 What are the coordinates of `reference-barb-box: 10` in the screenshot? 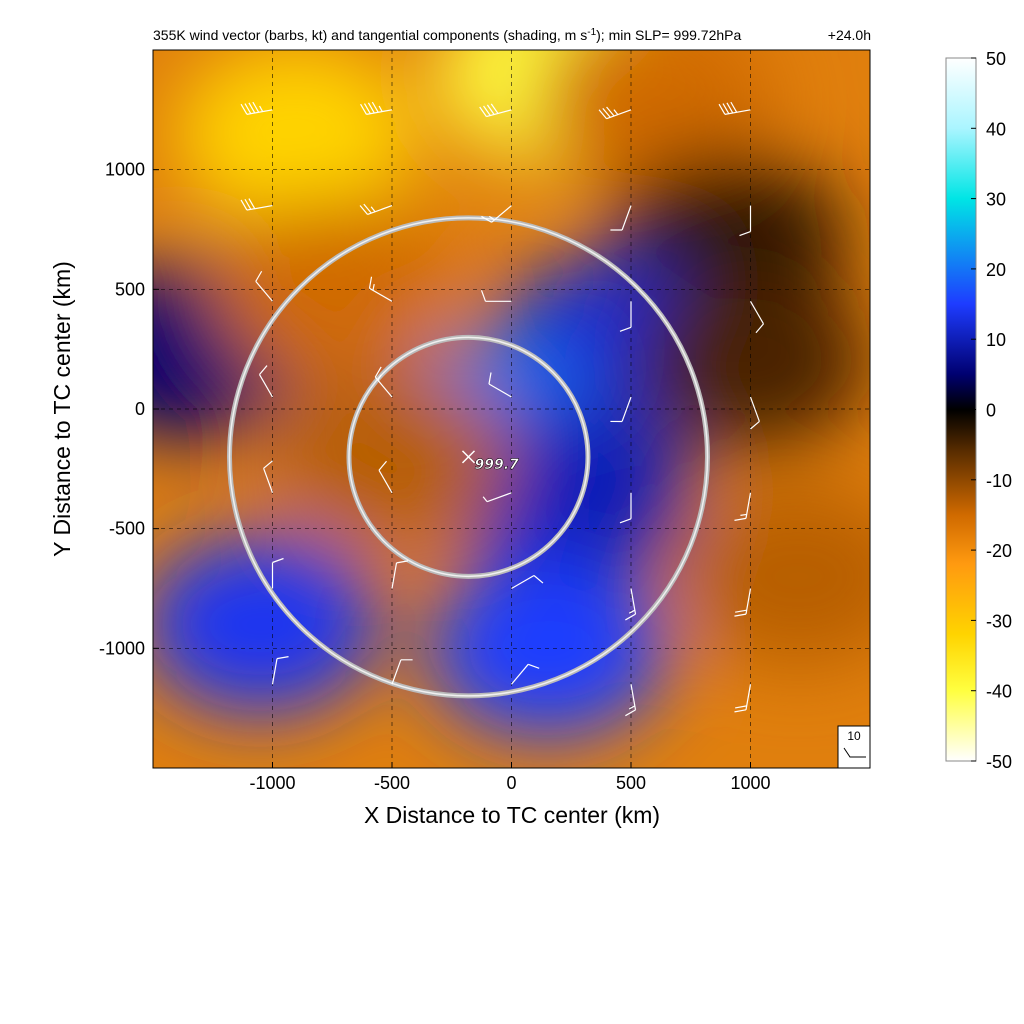 It's located at (854, 747).